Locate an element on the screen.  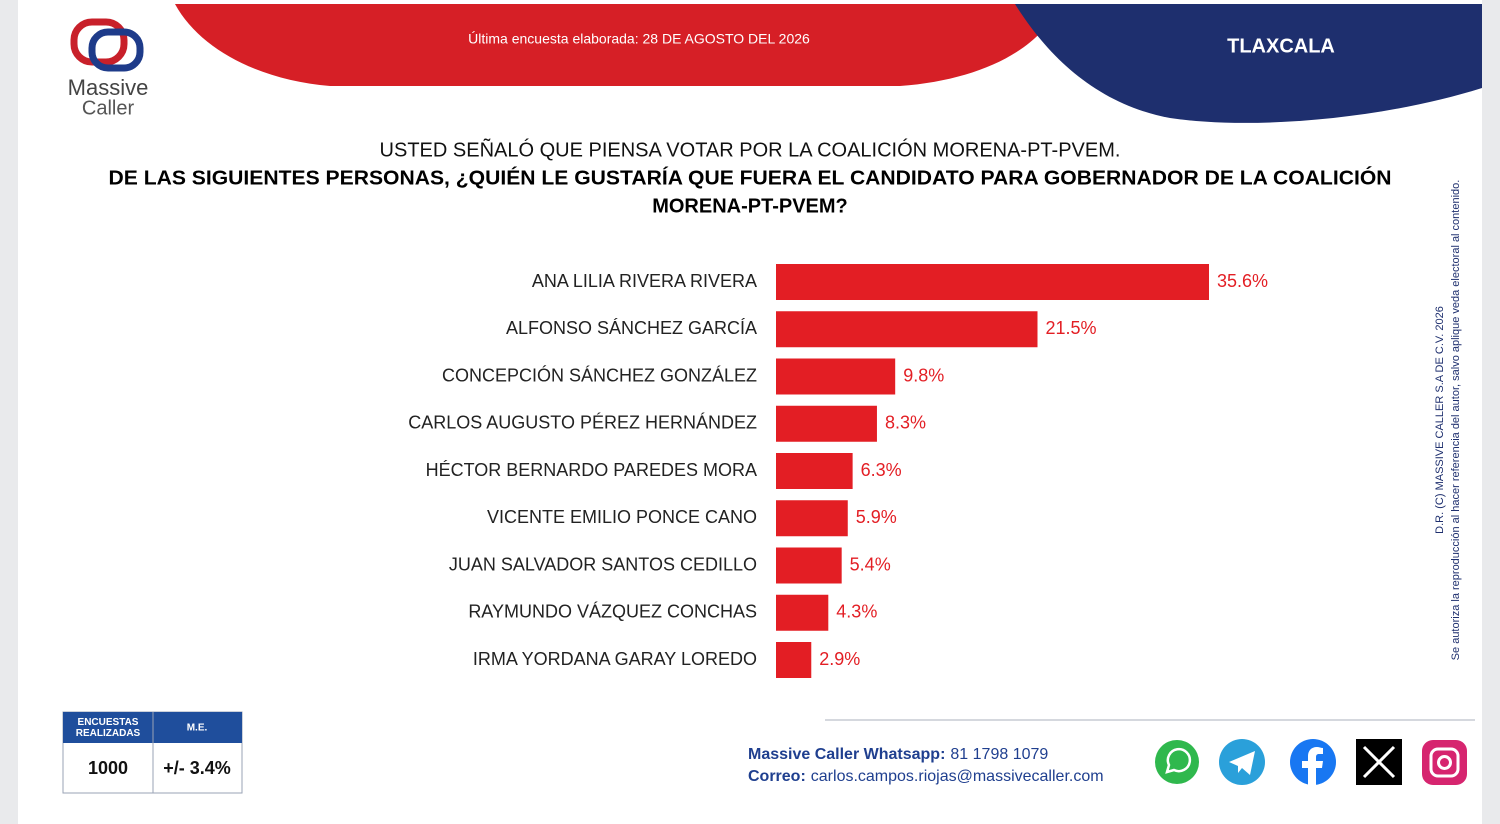
category-label: RAYMUNDO VÁZQUEZ CONCHAS is located at coordinates (612, 612).